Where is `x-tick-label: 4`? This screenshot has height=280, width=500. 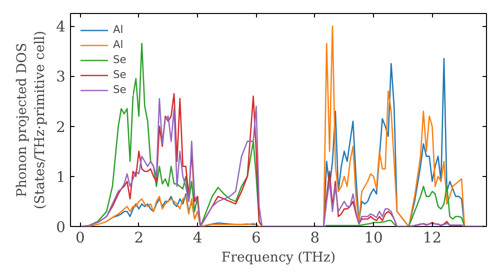
x-tick-label: 4 is located at coordinates (197, 238).